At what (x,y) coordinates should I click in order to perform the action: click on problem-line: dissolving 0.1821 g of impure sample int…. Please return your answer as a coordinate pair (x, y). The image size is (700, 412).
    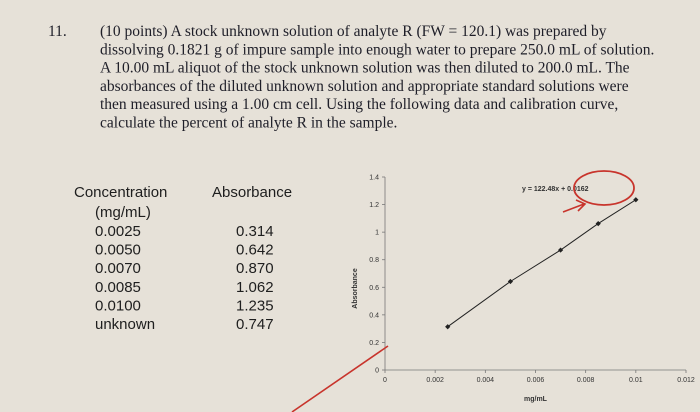
    Looking at the image, I should click on (377, 49).